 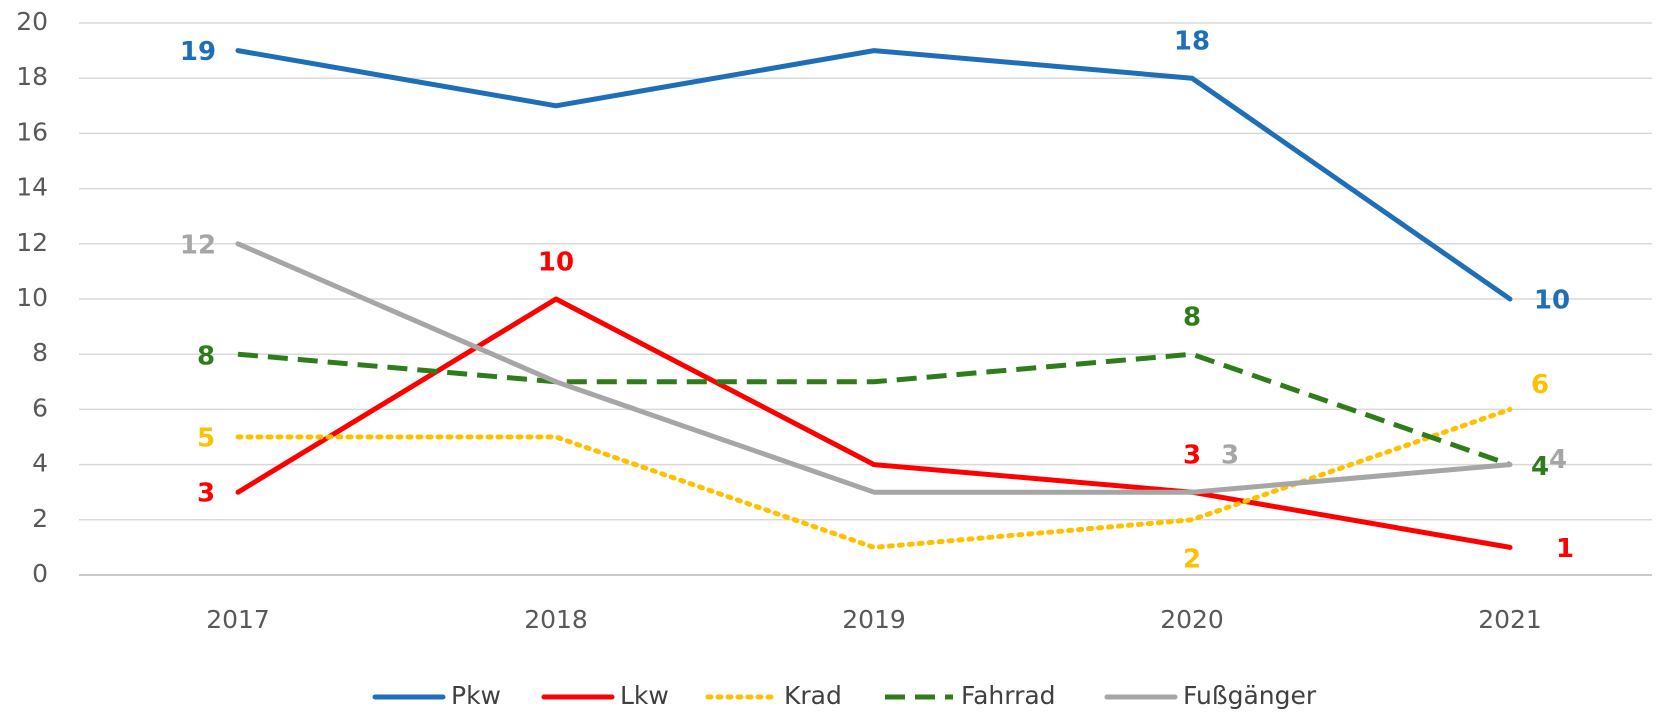 What do you see at coordinates (1192, 619) in the screenshot?
I see `x-tick-label: 2020` at bounding box center [1192, 619].